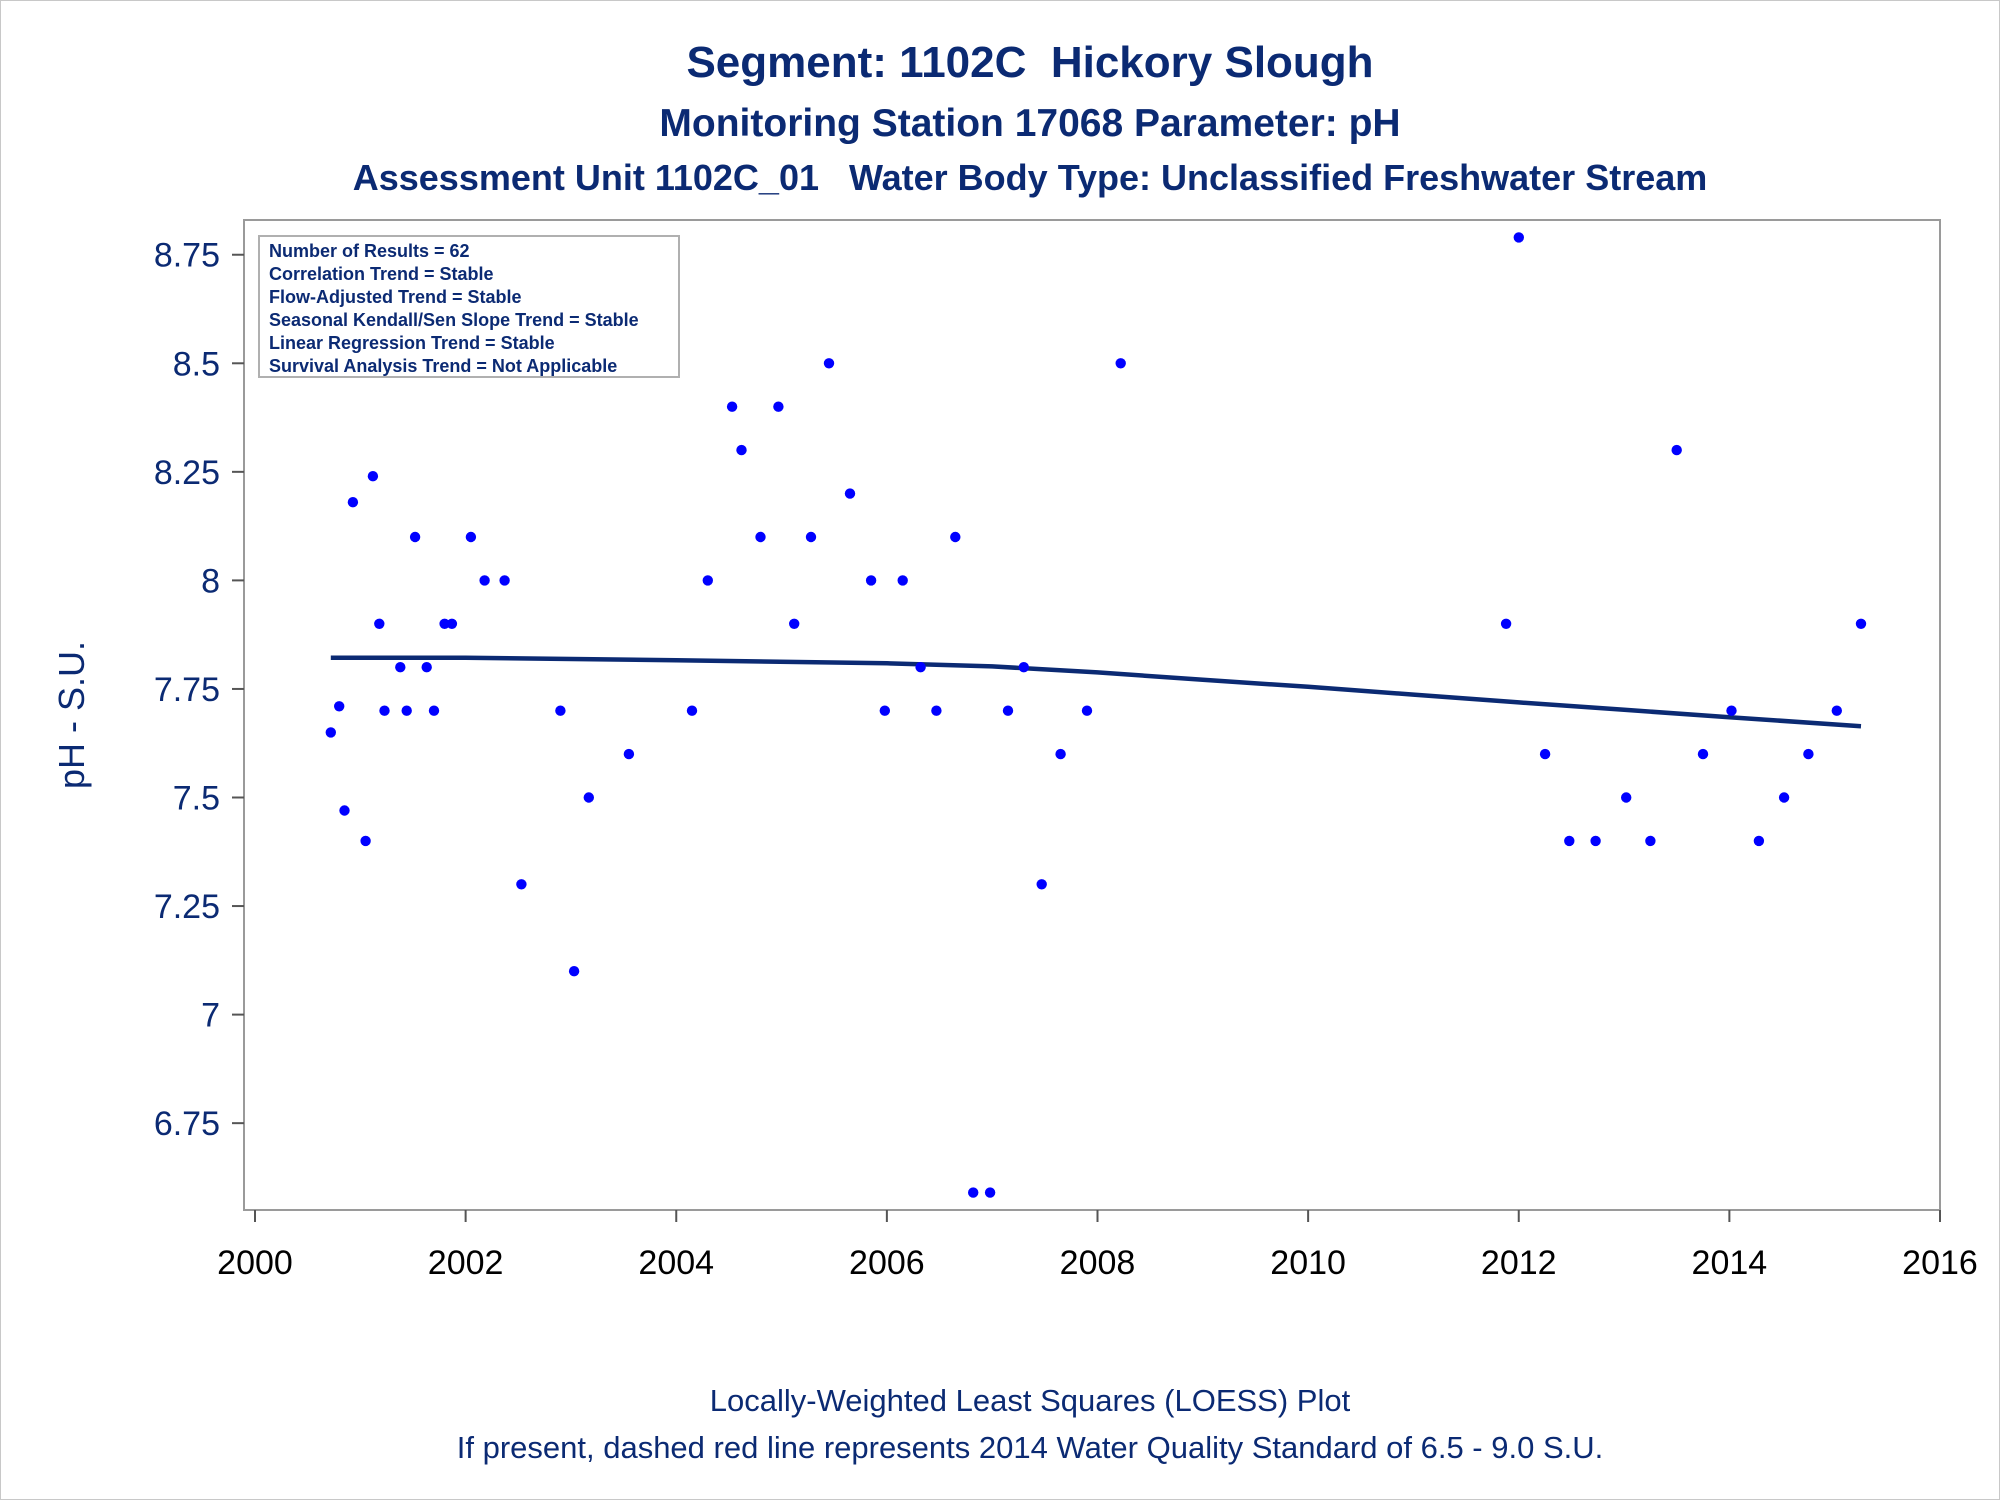 Image resolution: width=2000 pixels, height=1500 pixels. I want to click on stats-line: Number of Results = 62, so click(369, 251).